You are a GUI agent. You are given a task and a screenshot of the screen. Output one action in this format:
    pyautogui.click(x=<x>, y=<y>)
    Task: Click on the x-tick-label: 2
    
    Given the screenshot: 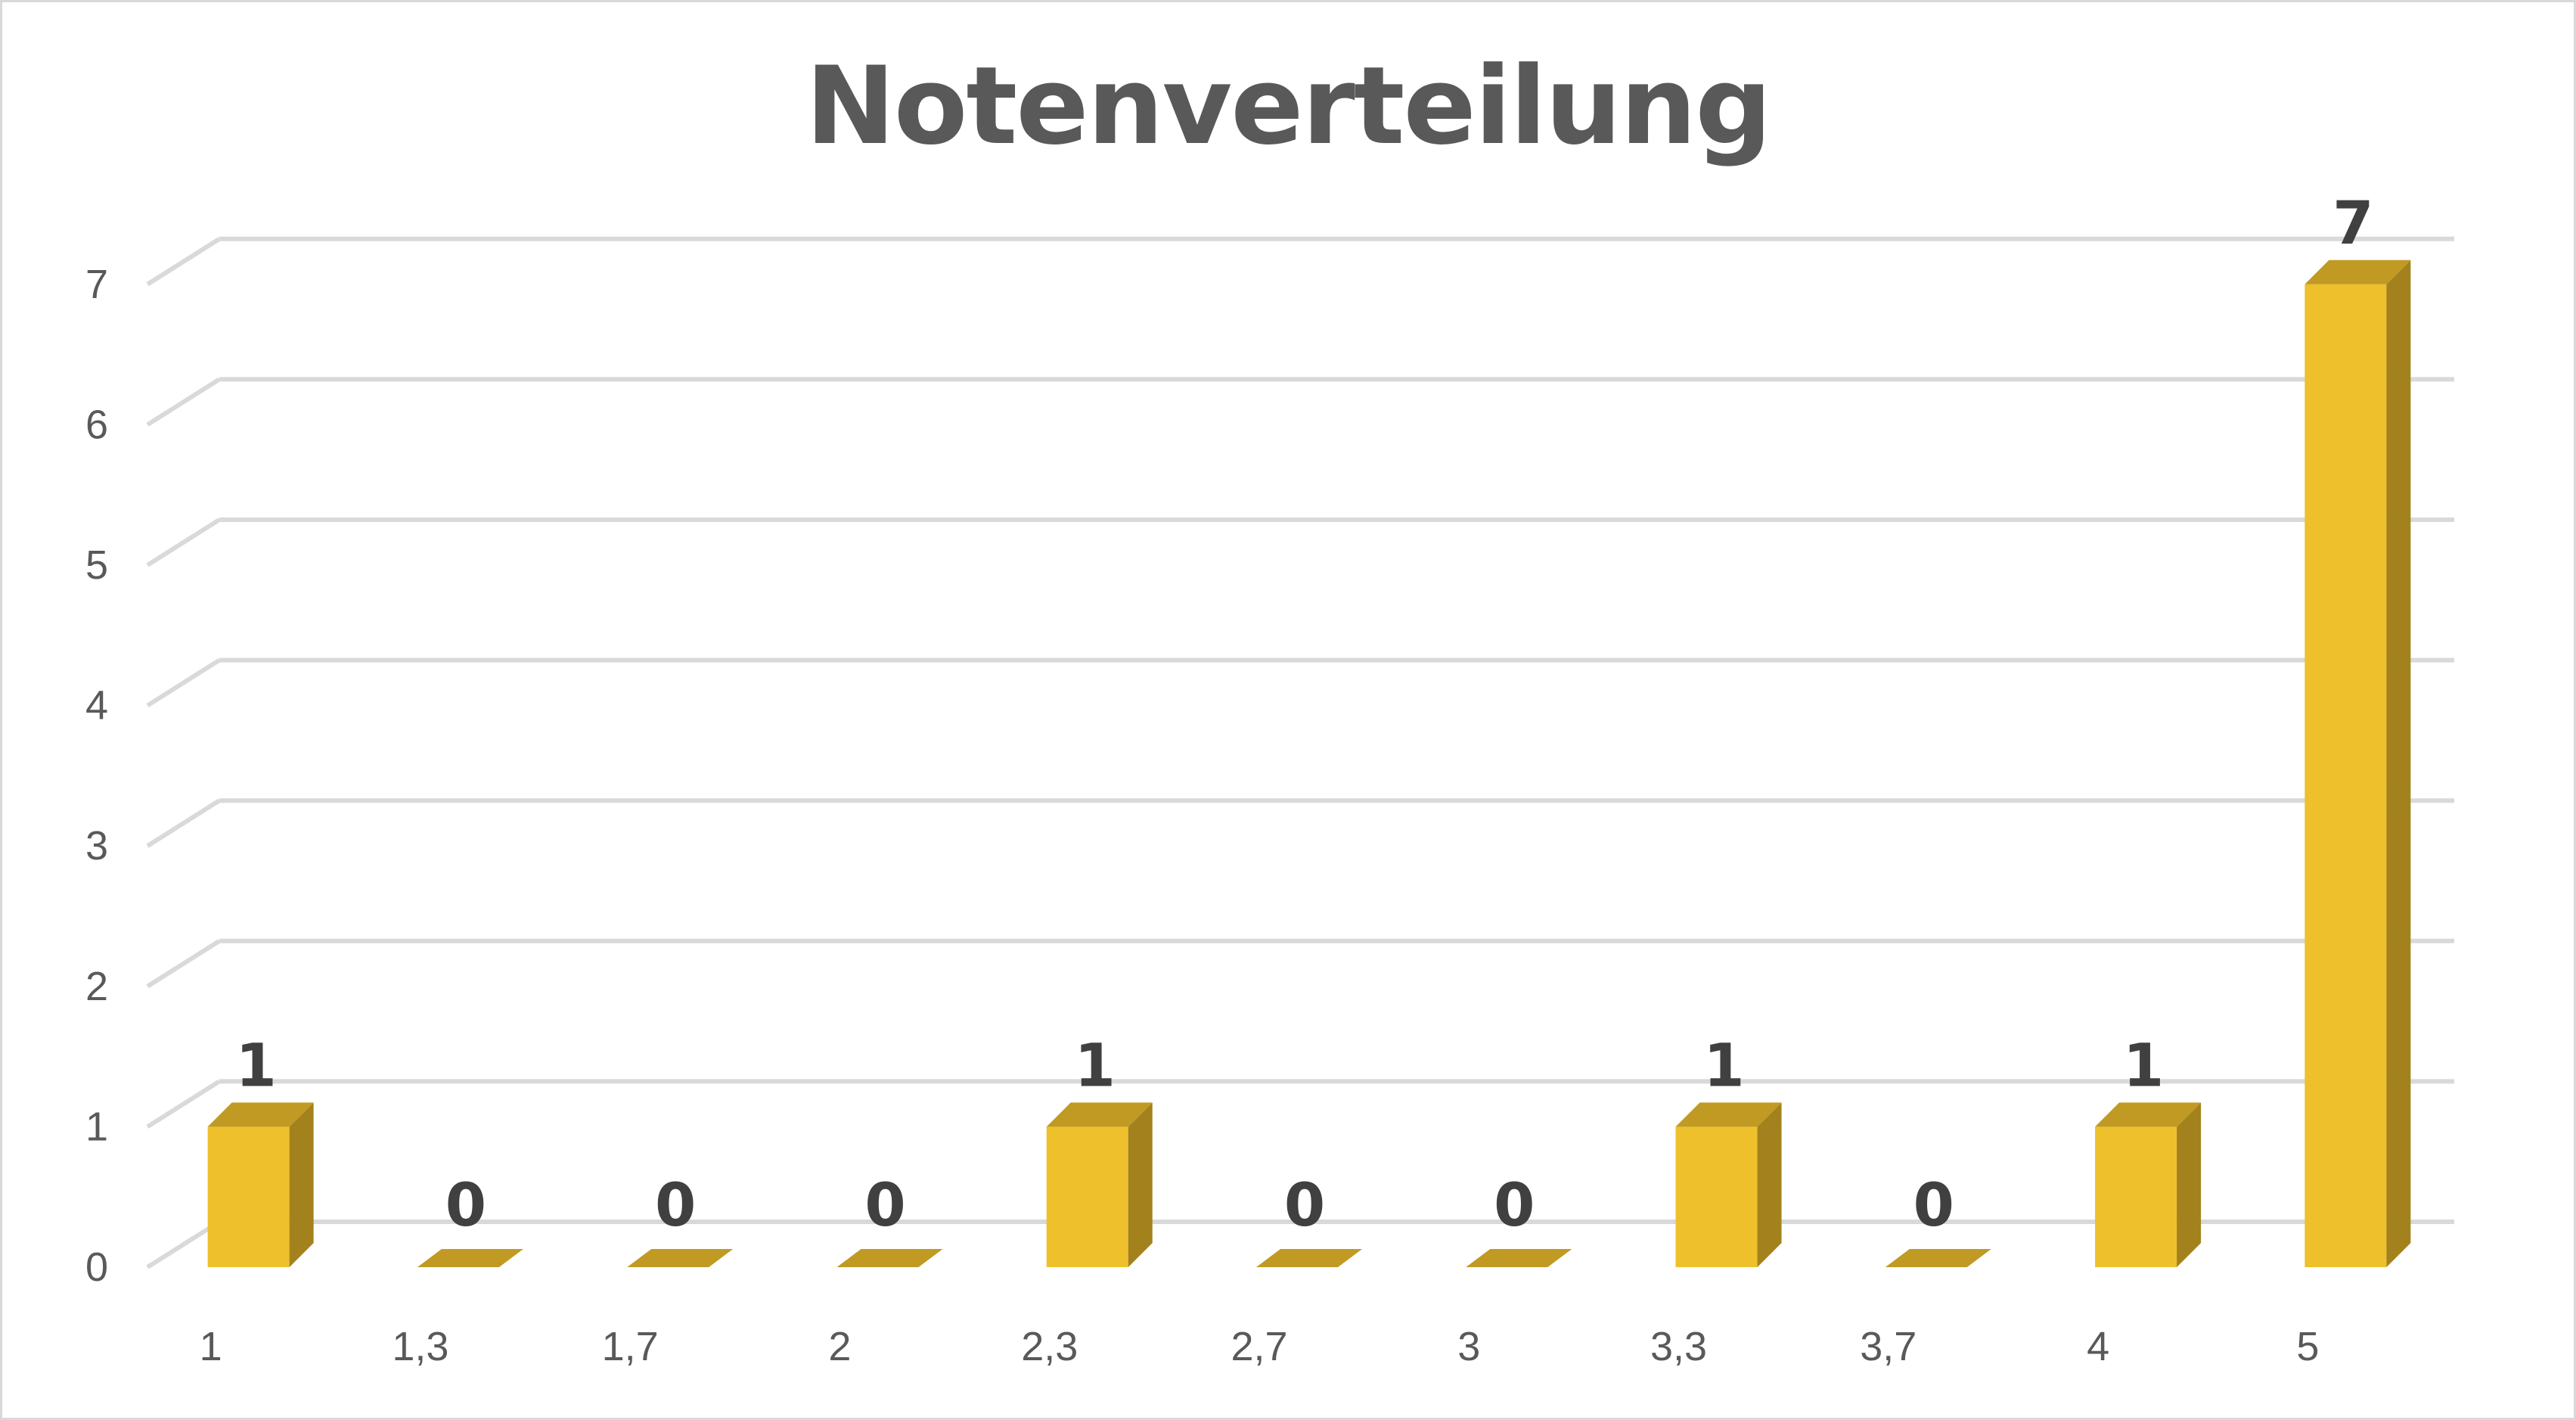 What is the action you would take?
    pyautogui.click(x=839, y=1346)
    